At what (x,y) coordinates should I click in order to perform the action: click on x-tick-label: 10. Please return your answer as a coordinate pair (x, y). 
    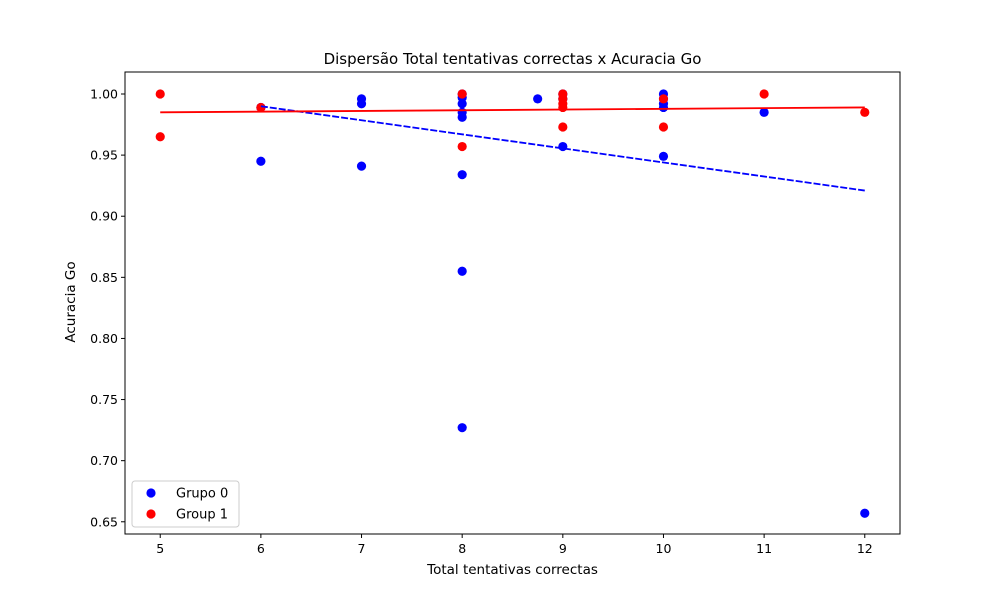
    Looking at the image, I should click on (664, 548).